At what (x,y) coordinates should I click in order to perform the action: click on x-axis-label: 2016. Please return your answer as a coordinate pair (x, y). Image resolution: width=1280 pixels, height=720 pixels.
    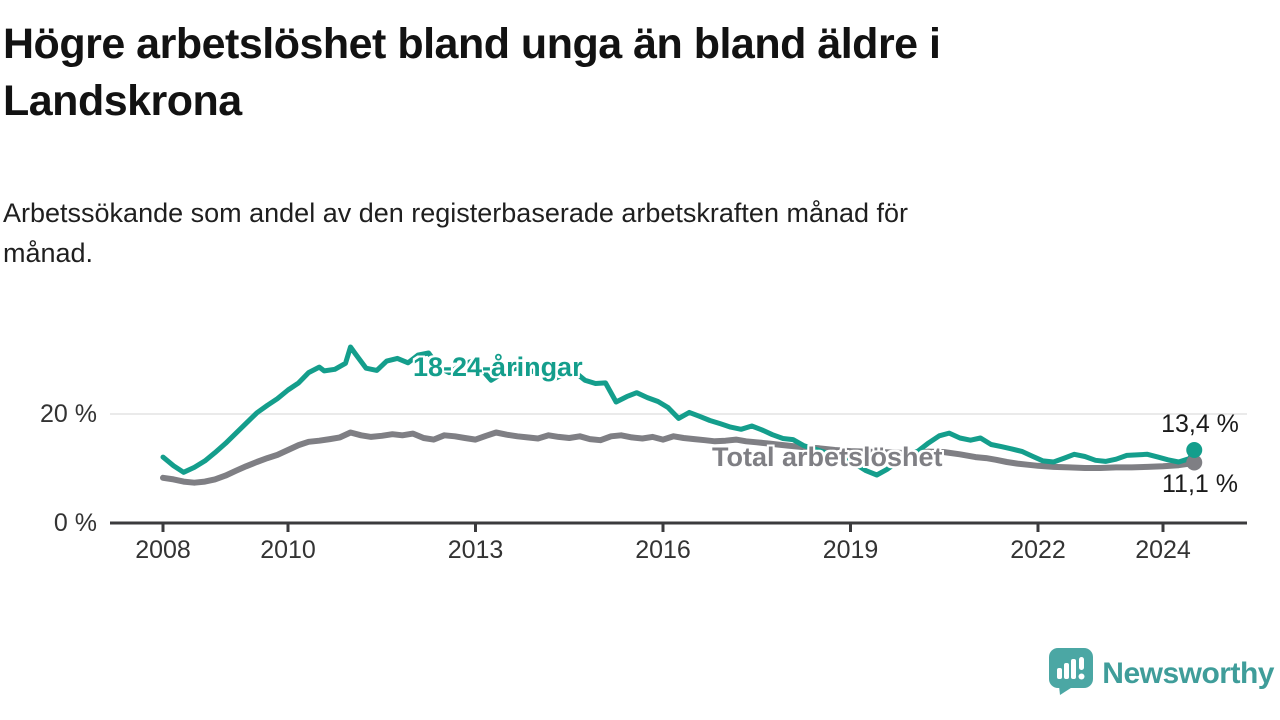
    Looking at the image, I should click on (663, 550).